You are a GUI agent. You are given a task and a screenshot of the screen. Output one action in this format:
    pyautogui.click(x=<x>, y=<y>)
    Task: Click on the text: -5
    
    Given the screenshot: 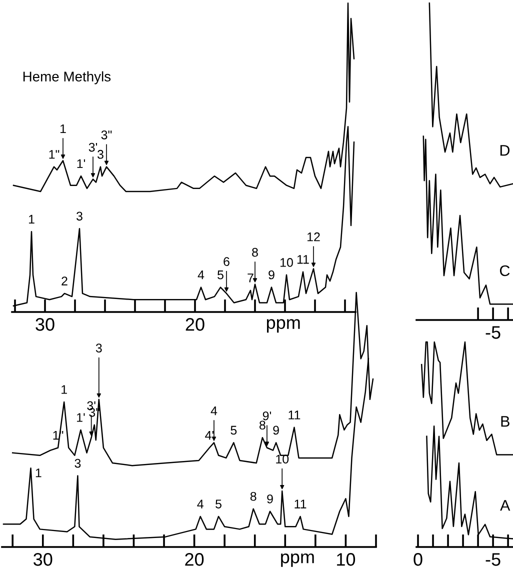 What is the action you would take?
    pyautogui.click(x=493, y=332)
    